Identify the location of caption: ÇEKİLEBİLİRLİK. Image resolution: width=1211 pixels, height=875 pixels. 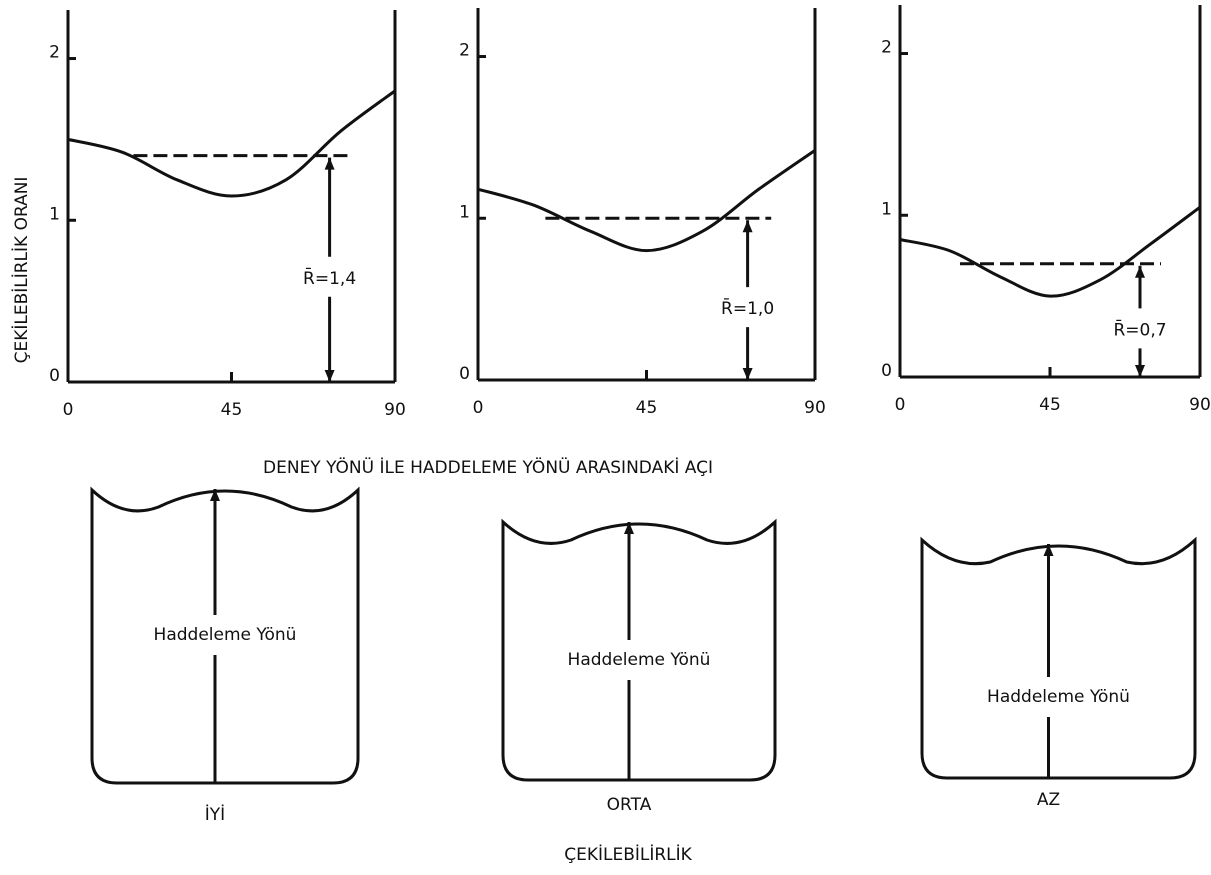
(628, 854).